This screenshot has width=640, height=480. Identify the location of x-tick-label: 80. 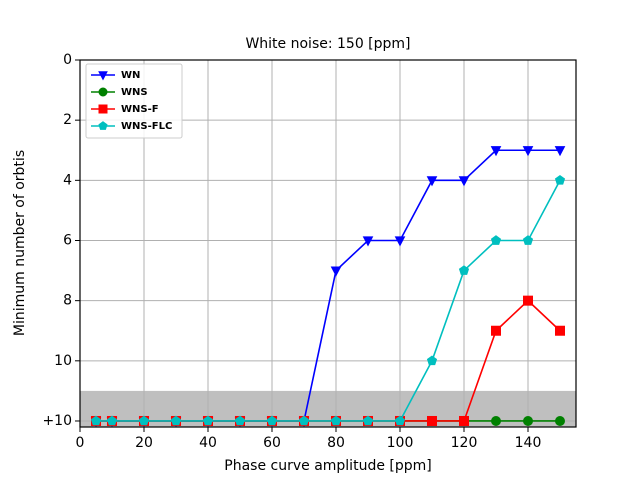
(336, 443).